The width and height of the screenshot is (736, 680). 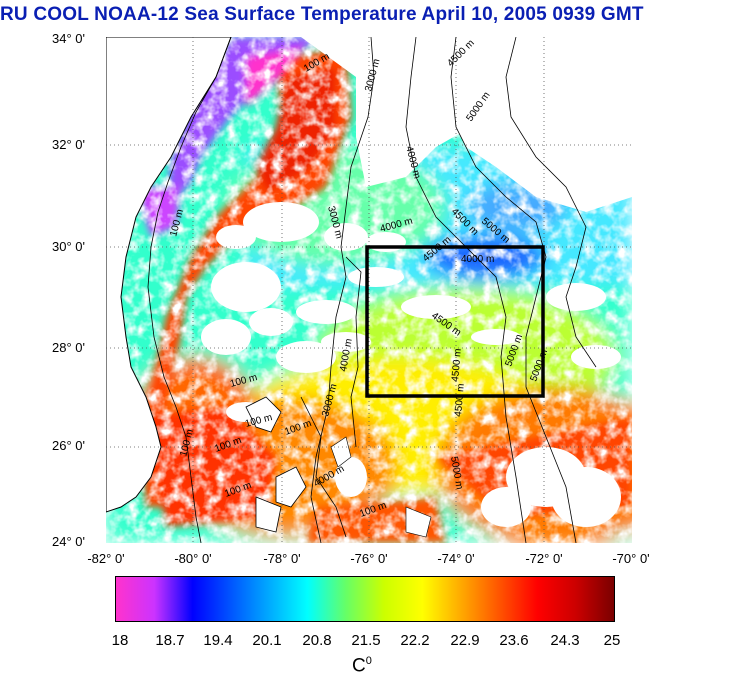 What do you see at coordinates (68, 445) in the screenshot?
I see `lat-label-26: 26° 0'` at bounding box center [68, 445].